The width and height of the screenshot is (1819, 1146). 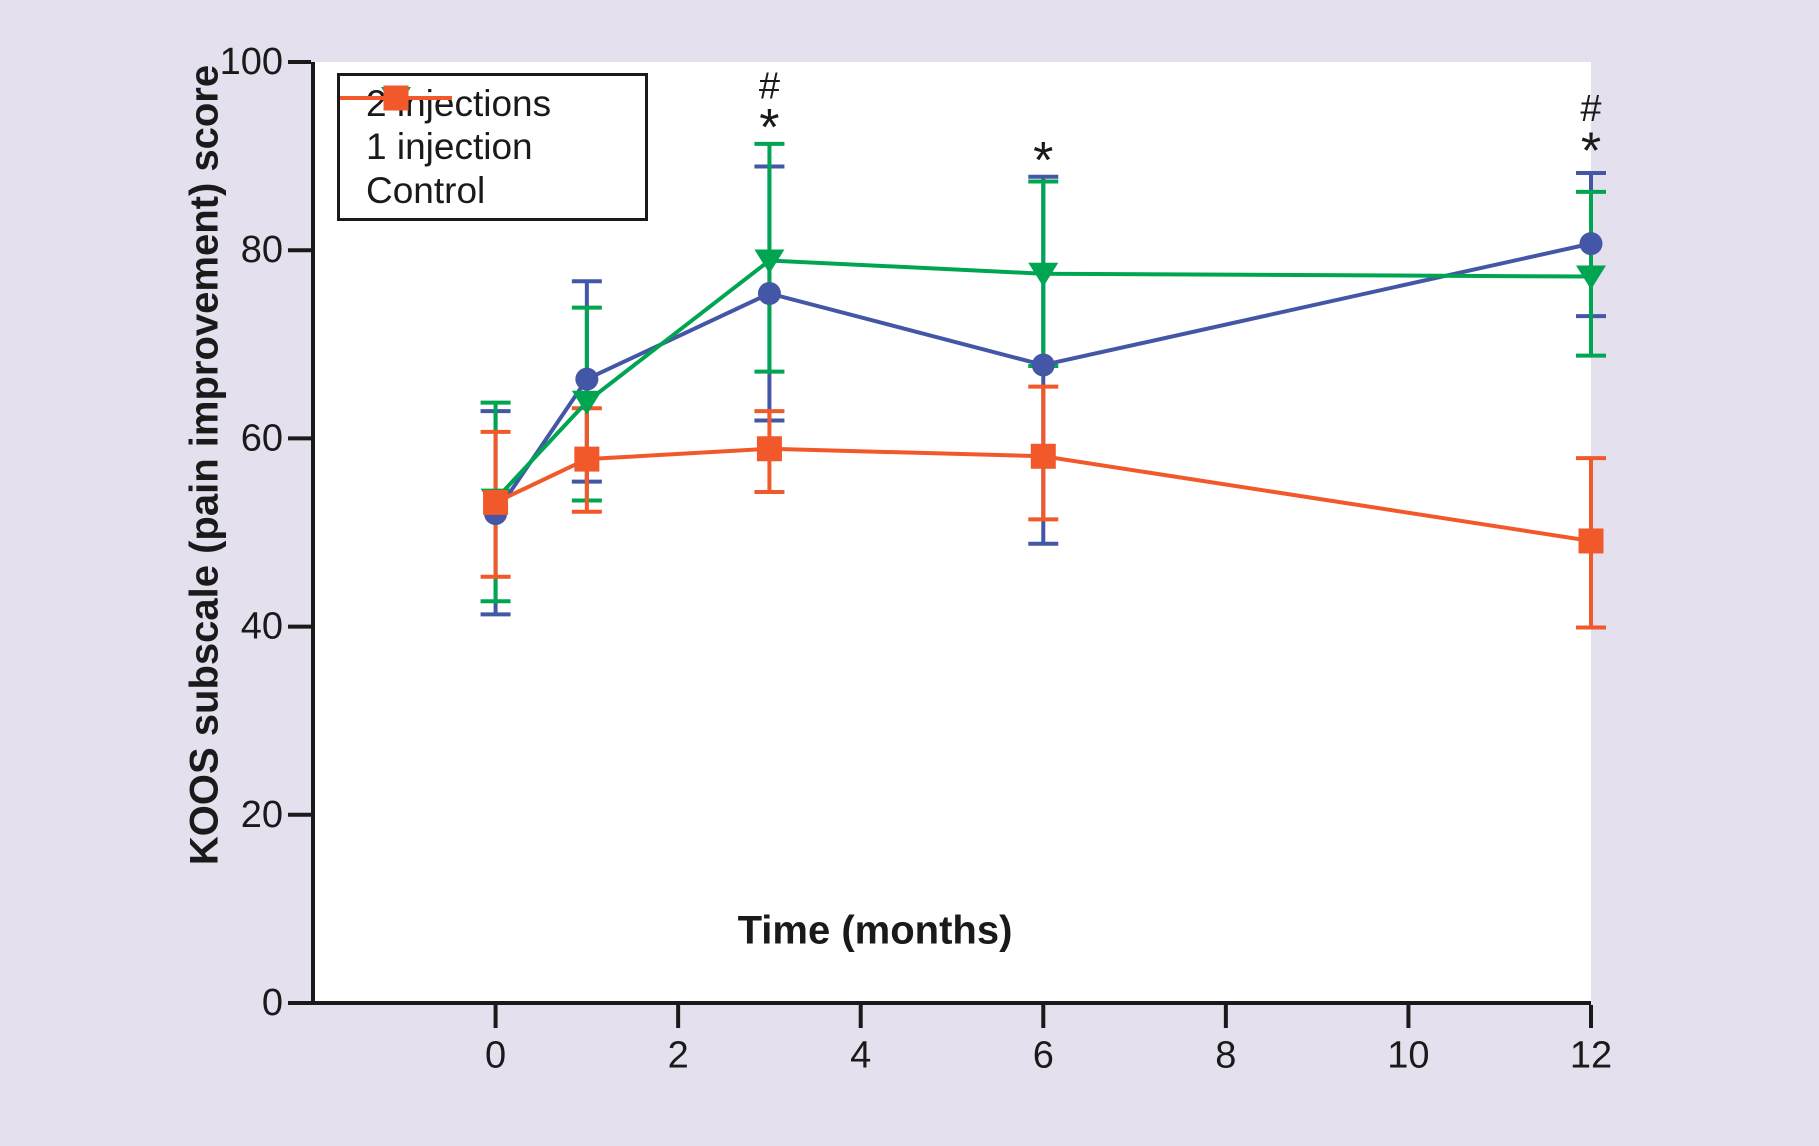 I want to click on legend: 2 injections 1 injection Control, so click(x=492, y=147).